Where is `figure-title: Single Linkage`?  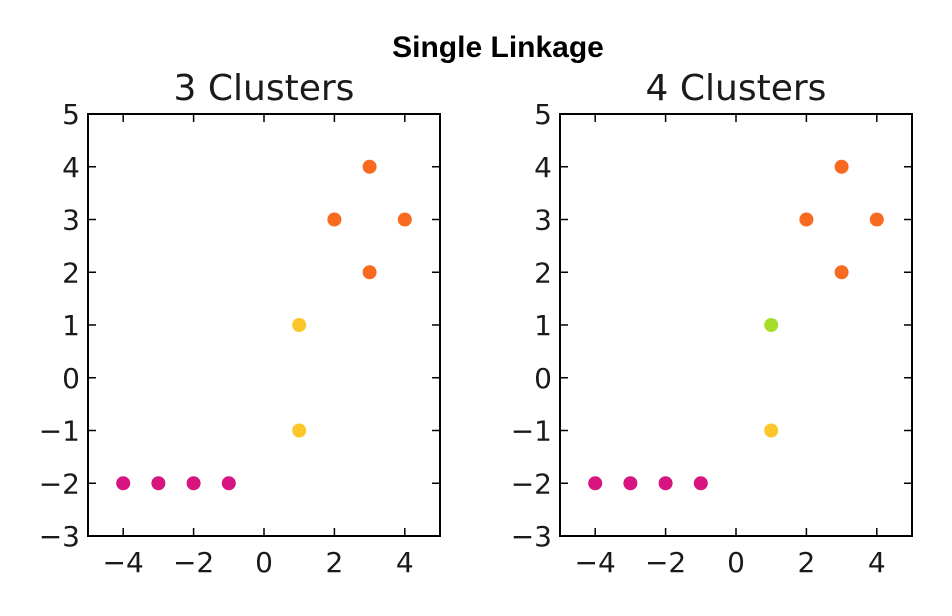
figure-title: Single Linkage is located at coordinates (498, 47).